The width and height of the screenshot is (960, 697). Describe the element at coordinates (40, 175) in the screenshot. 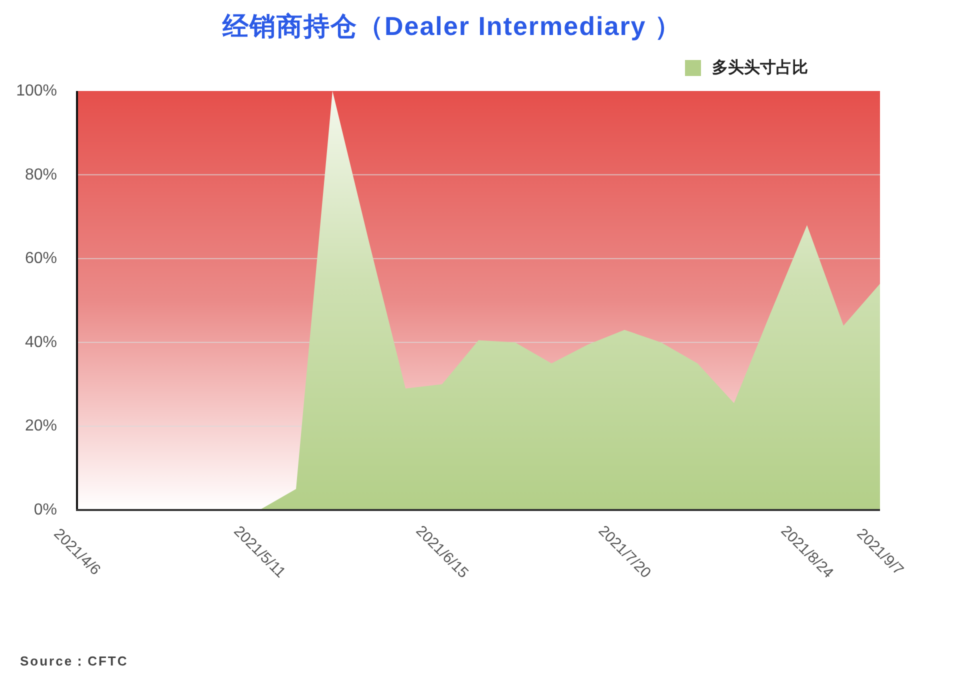

I see `y-tick-label: 80%` at that location.